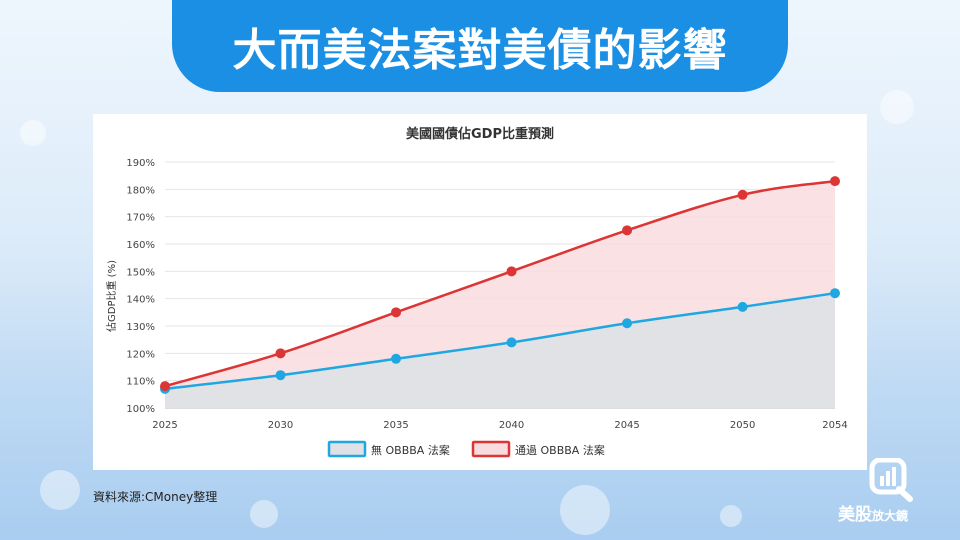 This screenshot has width=960, height=540. I want to click on y-axis-ticks: 100% 110% 120% 130% 140% 150% 160% 170% 180% 190%, so click(140, 286).